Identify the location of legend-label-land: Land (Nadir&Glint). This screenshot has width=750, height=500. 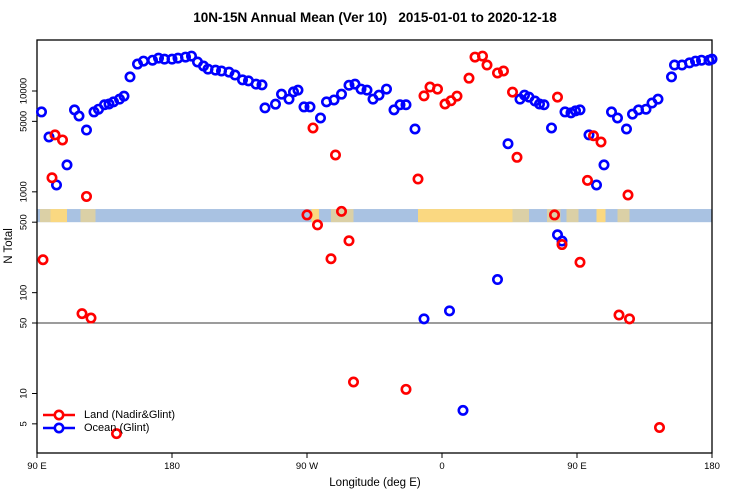
(130, 414).